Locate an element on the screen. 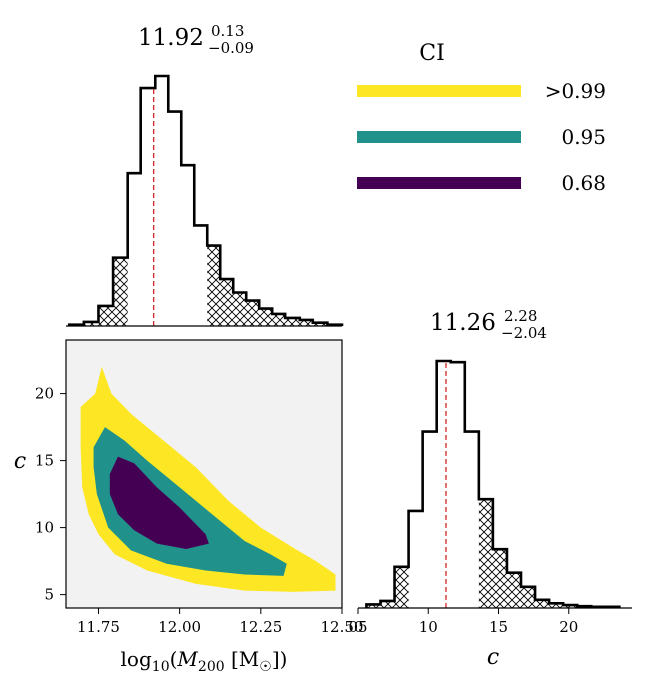 The width and height of the screenshot is (645, 682). title-c-value: 11.26 is located at coordinates (463, 323).